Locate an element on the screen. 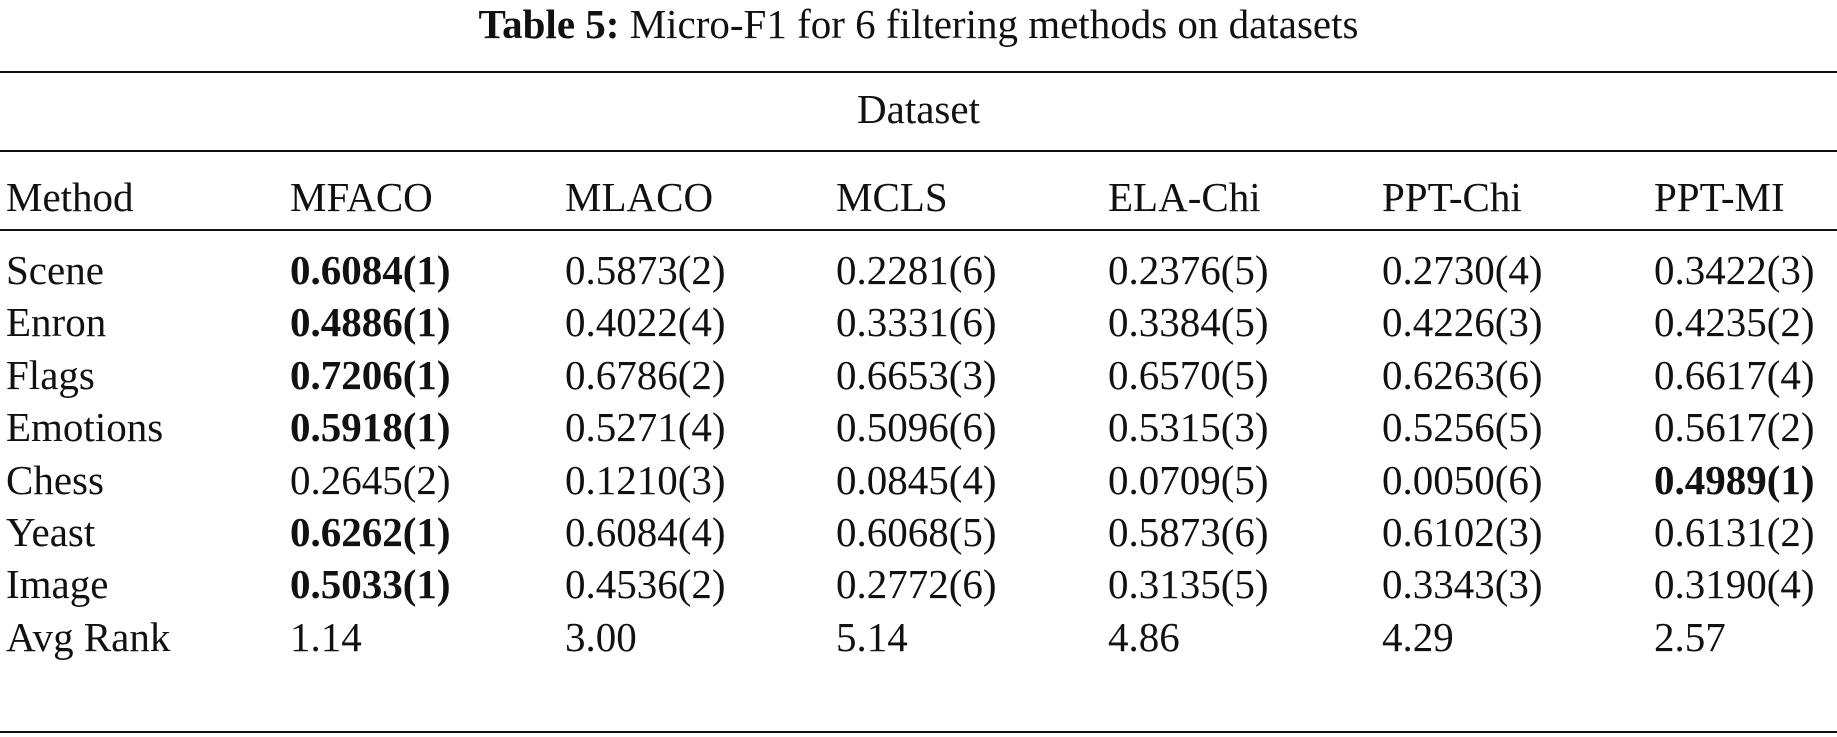 Image resolution: width=1837 pixels, height=737 pixels. caption-label: Table 5: is located at coordinates (549, 24).